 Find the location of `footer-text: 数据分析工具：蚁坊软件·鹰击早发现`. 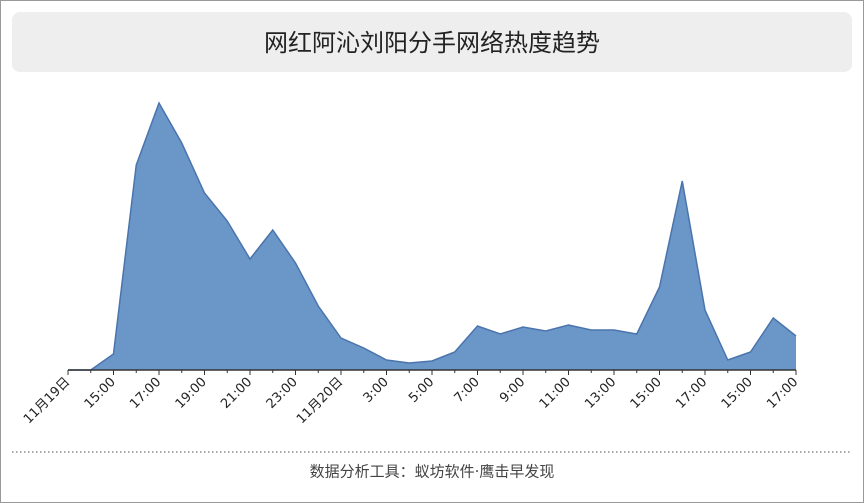

footer-text: 数据分析工具：蚁坊软件·鹰击早发现 is located at coordinates (432, 472).